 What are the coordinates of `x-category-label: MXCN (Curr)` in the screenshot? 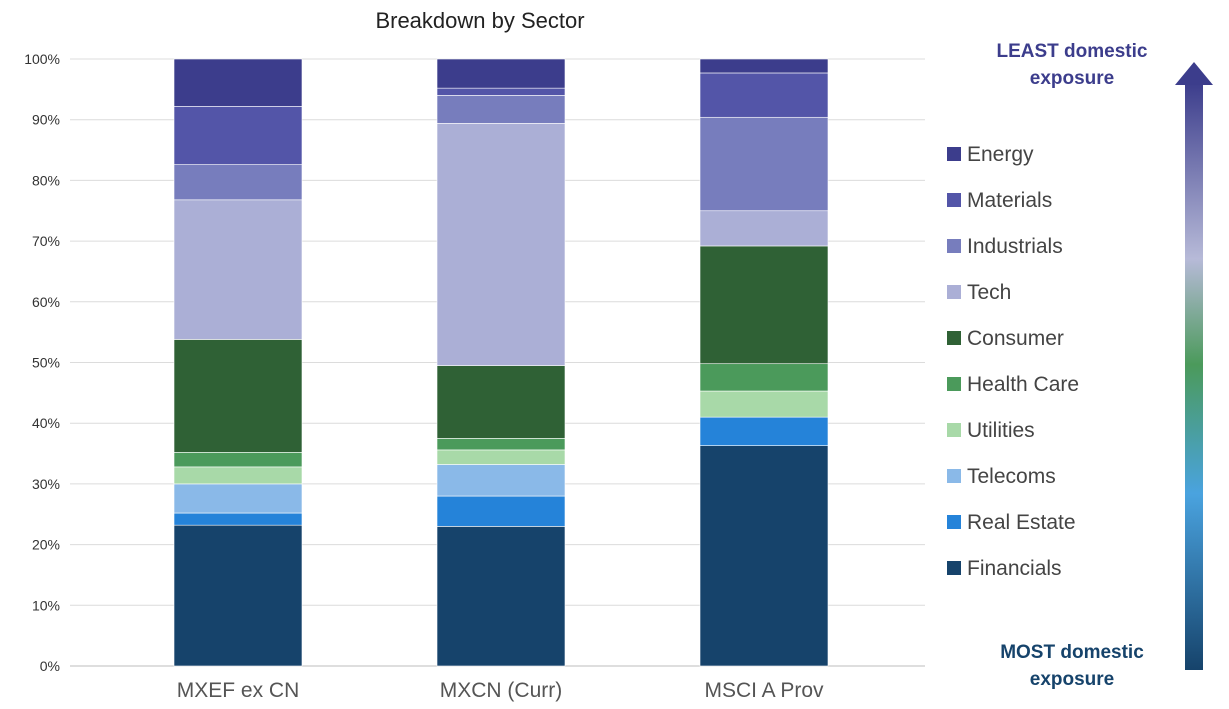 It's located at (501, 690).